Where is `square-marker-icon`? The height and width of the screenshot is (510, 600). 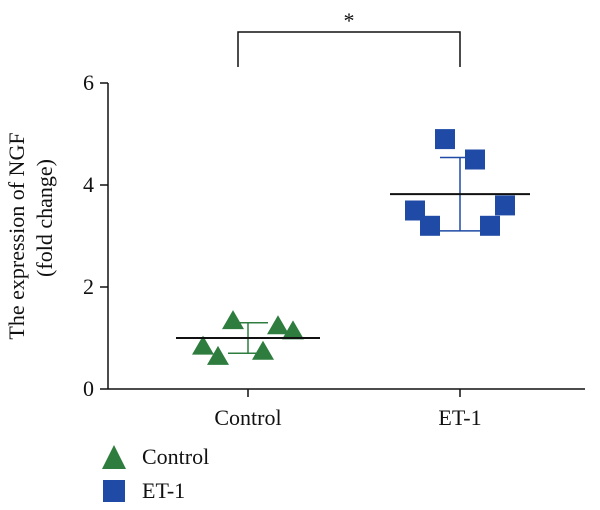
square-marker-icon is located at coordinates (114, 491).